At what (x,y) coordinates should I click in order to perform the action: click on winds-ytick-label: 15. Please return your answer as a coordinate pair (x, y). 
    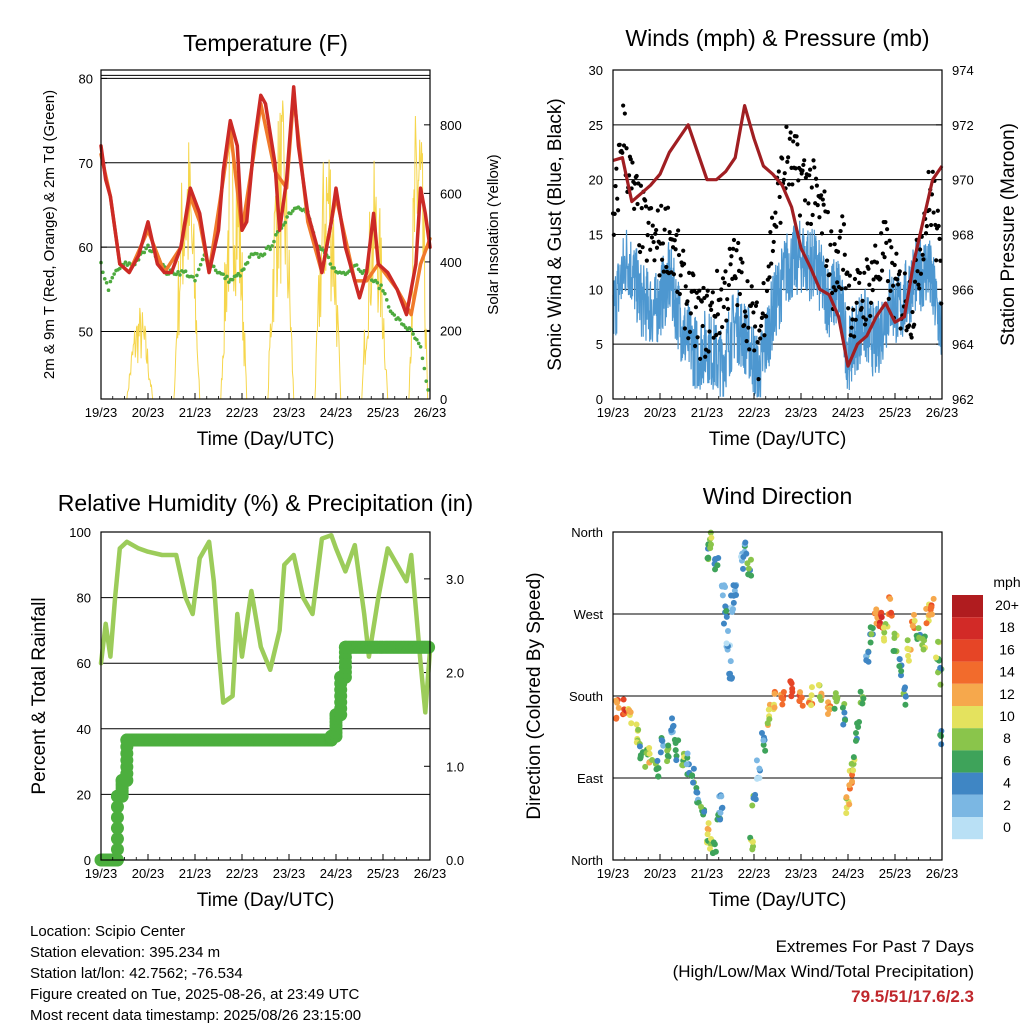
    Looking at the image, I should click on (596, 235).